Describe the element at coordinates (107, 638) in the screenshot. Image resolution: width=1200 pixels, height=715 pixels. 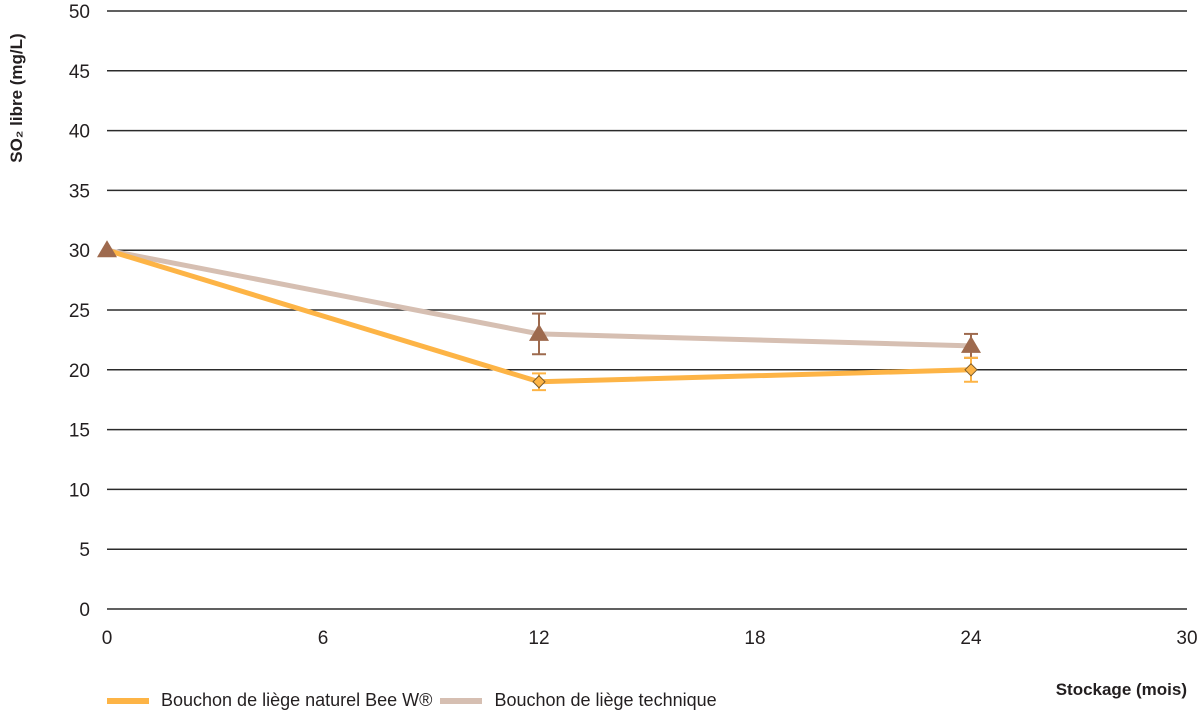
I see `x-tick-label: 0` at that location.